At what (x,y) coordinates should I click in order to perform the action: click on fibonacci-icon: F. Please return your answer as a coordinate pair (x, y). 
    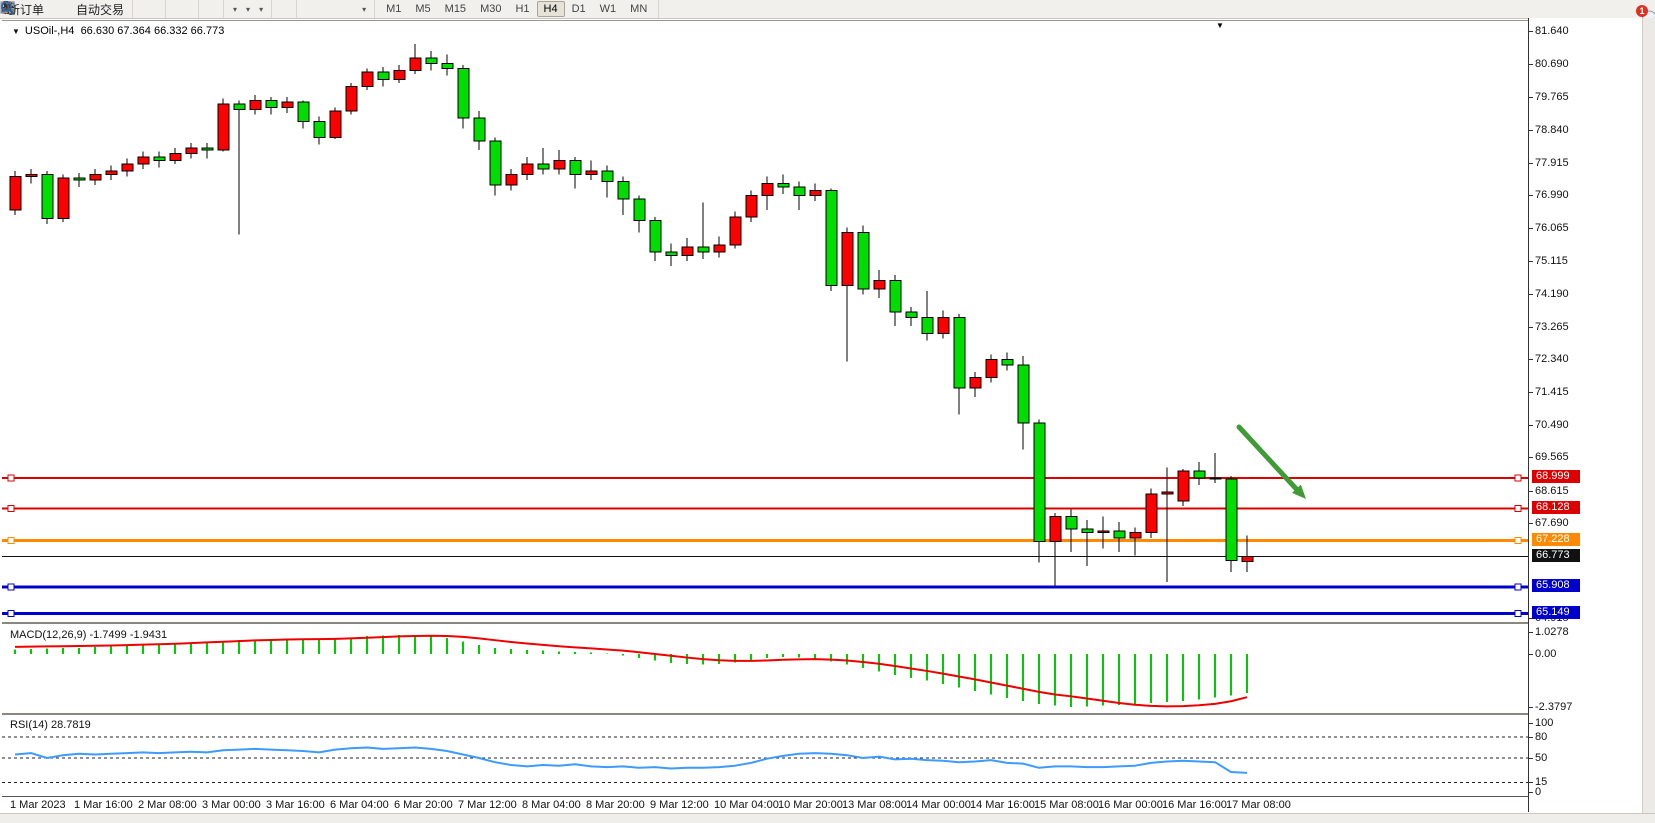
    Looking at the image, I should click on (337, 9).